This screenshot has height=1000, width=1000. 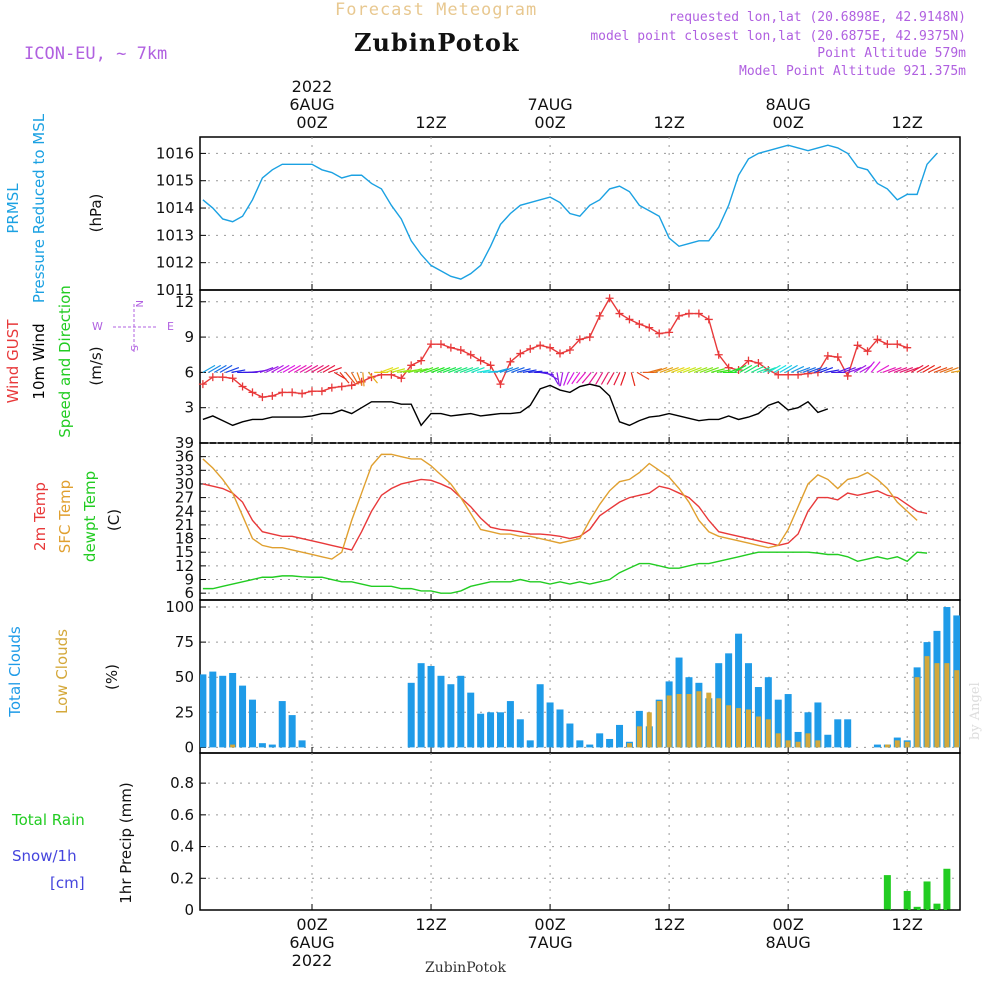 What do you see at coordinates (580, 521) in the screenshot?
I see `temperature-panel-frame` at bounding box center [580, 521].